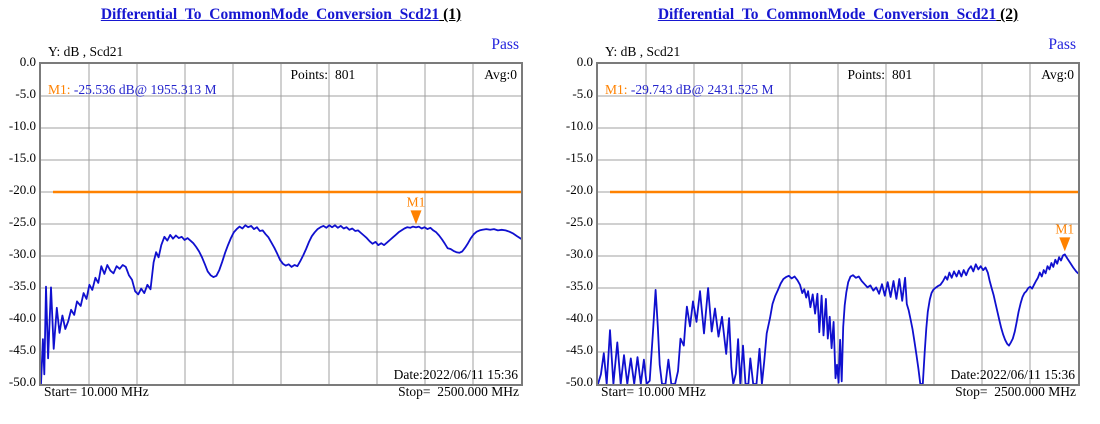 The width and height of the screenshot is (1100, 424). What do you see at coordinates (143, 89) in the screenshot?
I see `marker-value-label: -25.536 dB@ 1955.313 M` at bounding box center [143, 89].